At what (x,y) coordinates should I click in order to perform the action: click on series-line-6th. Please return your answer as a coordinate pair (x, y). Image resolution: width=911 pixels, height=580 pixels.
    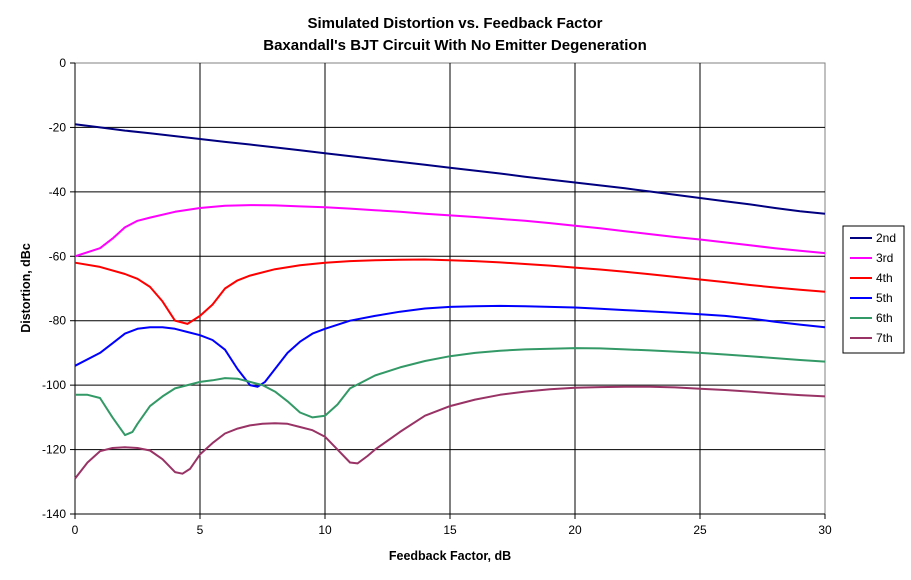
    Looking at the image, I should click on (450, 392).